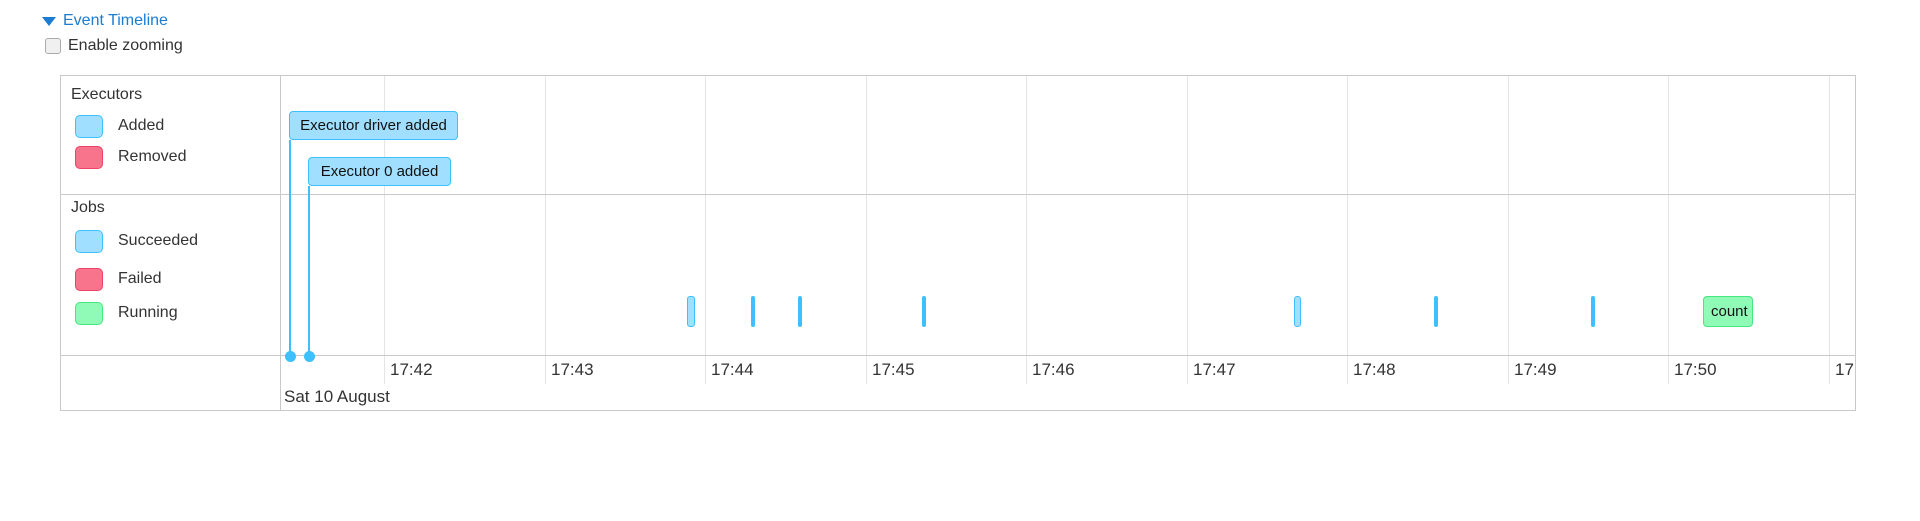  What do you see at coordinates (958, 355) in the screenshot?
I see `axis-line` at bounding box center [958, 355].